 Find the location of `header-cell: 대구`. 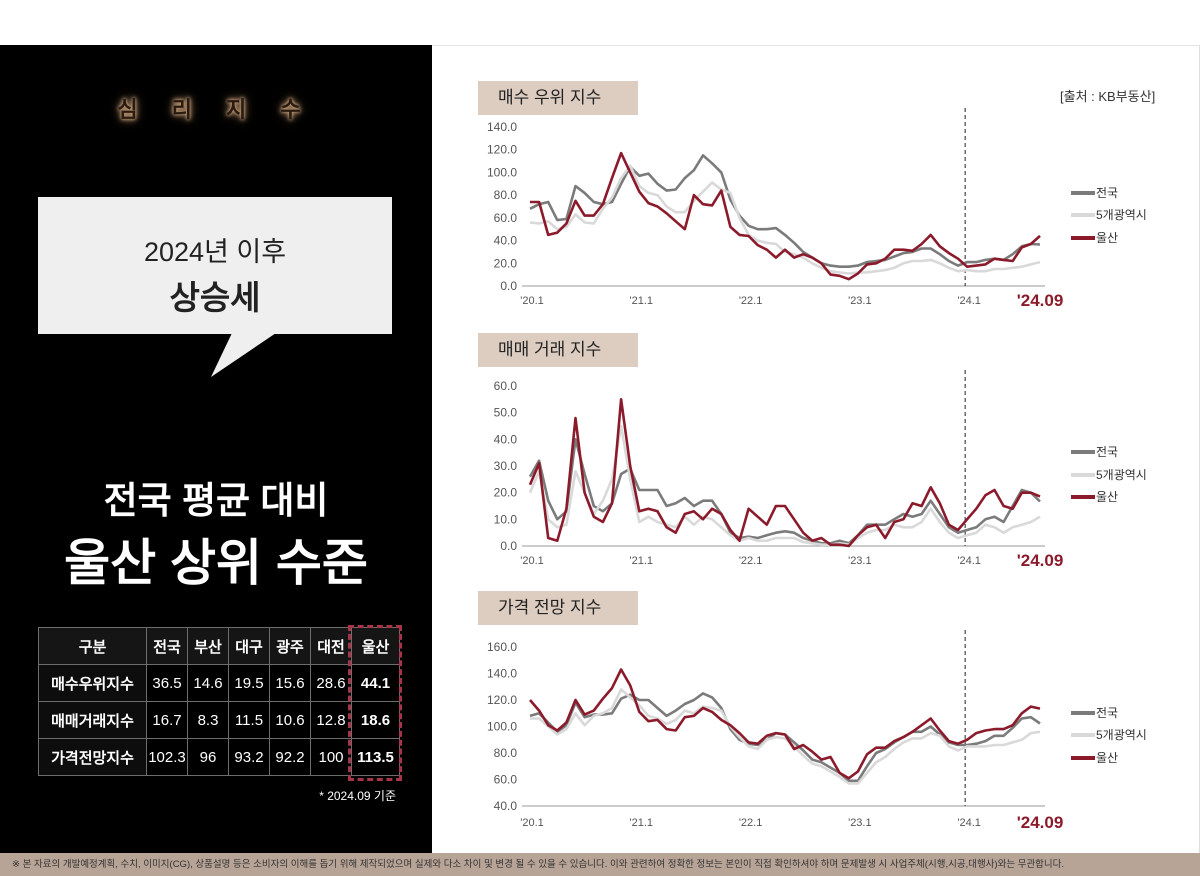

header-cell: 대구 is located at coordinates (249, 646).